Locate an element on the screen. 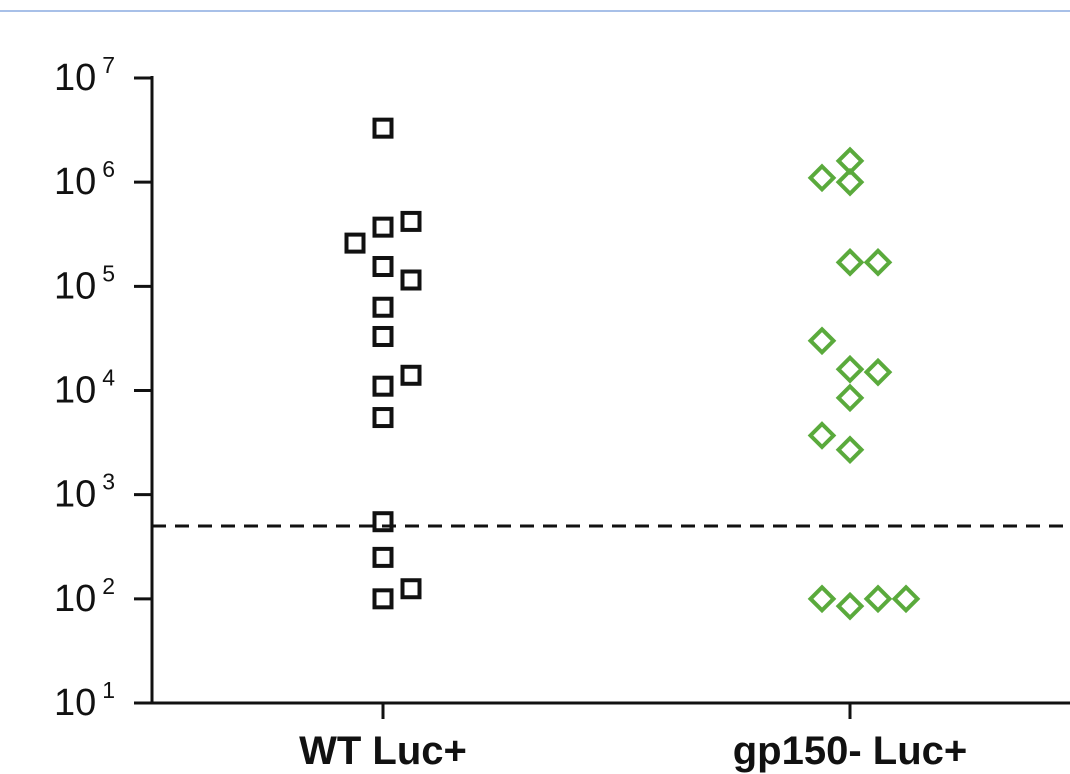  y-tick-exponent: 4 is located at coordinates (108, 378).